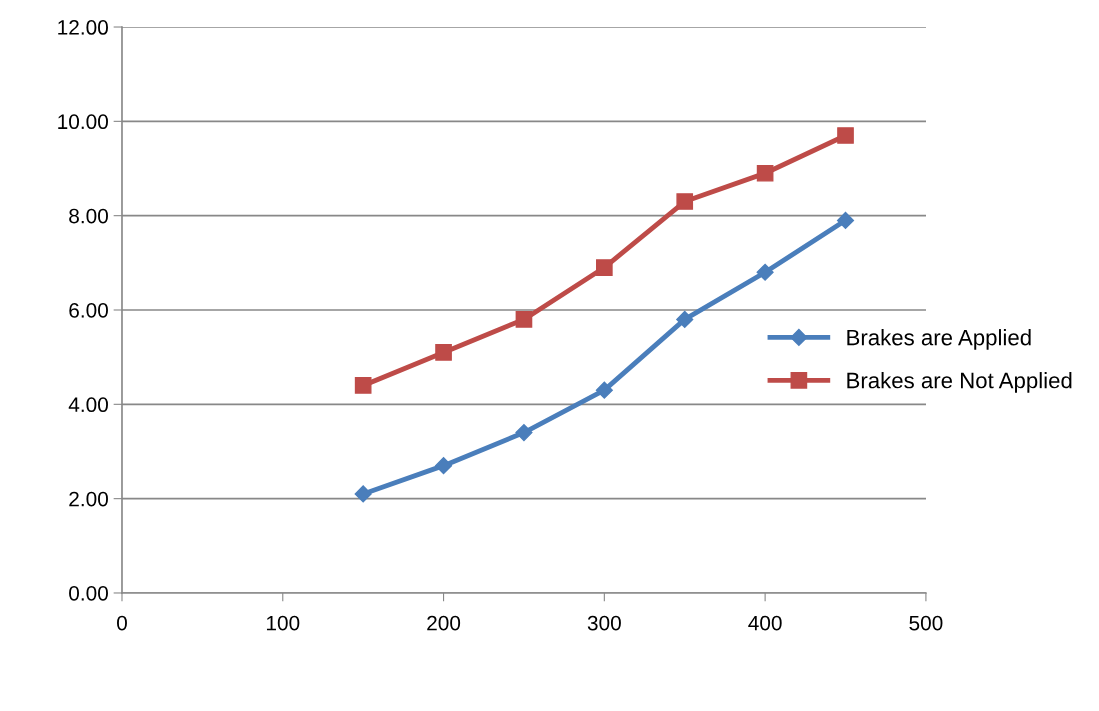 This screenshot has height=711, width=1099. I want to click on legend-label: Brakes are Applied, so click(939, 339).